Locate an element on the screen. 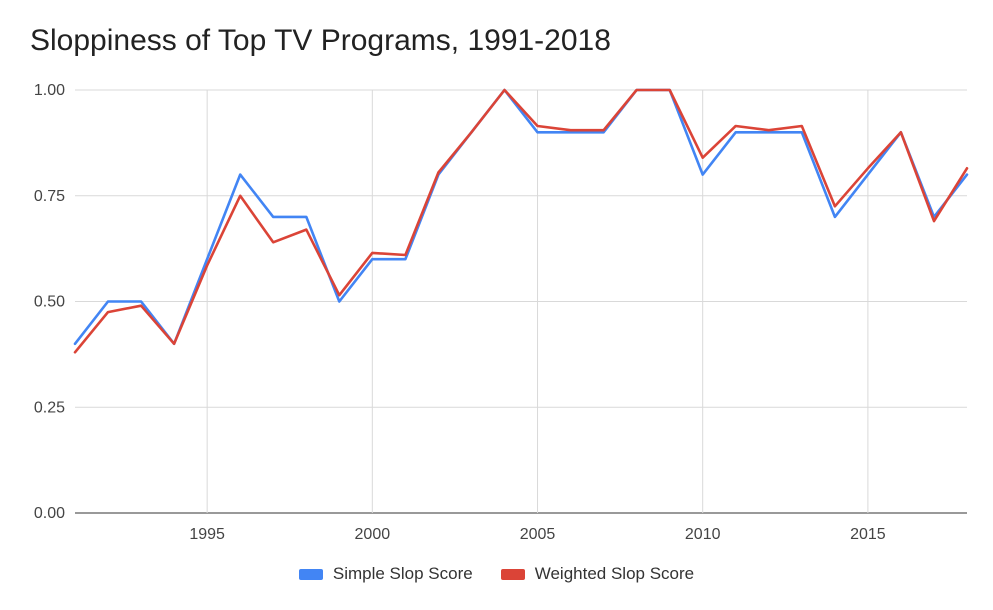 The image size is (993, 610). x-tick-label: 2010 is located at coordinates (703, 534).